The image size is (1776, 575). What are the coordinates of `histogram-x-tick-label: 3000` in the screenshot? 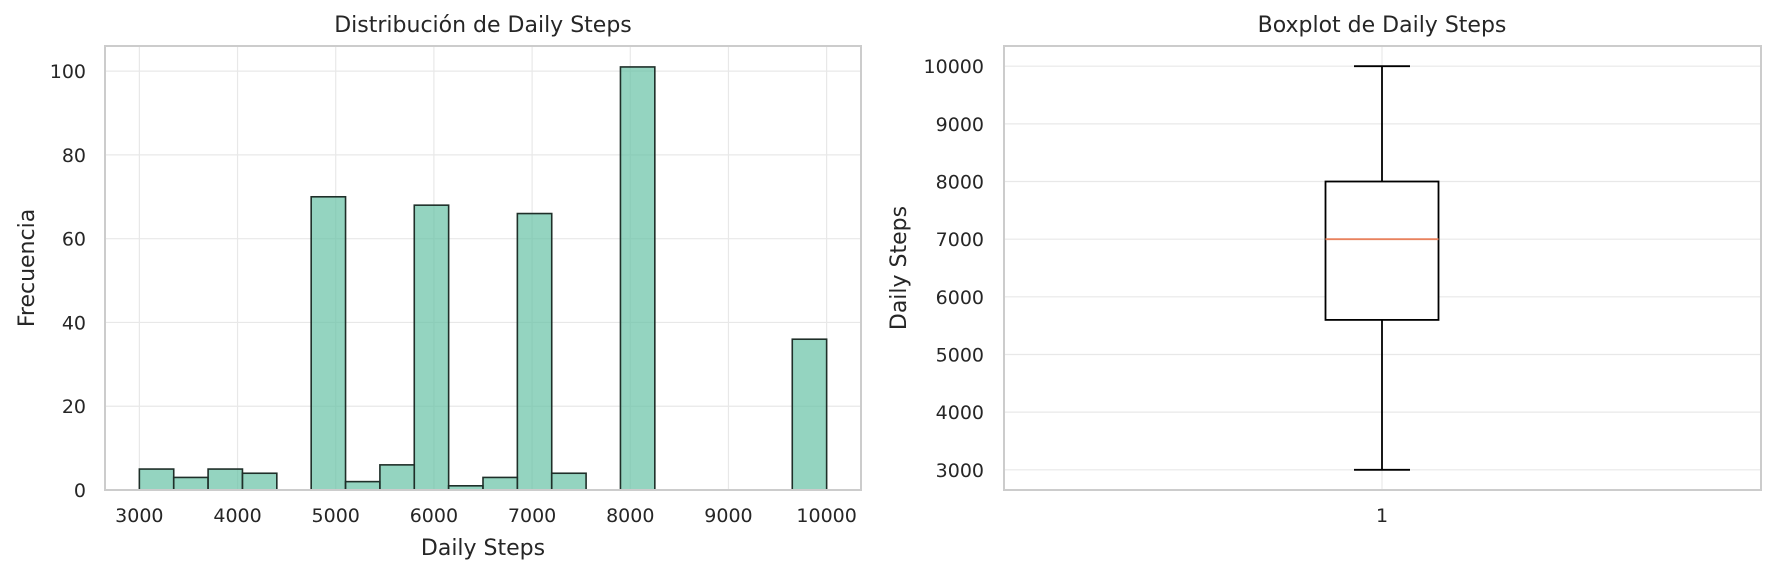 It's located at (139, 516).